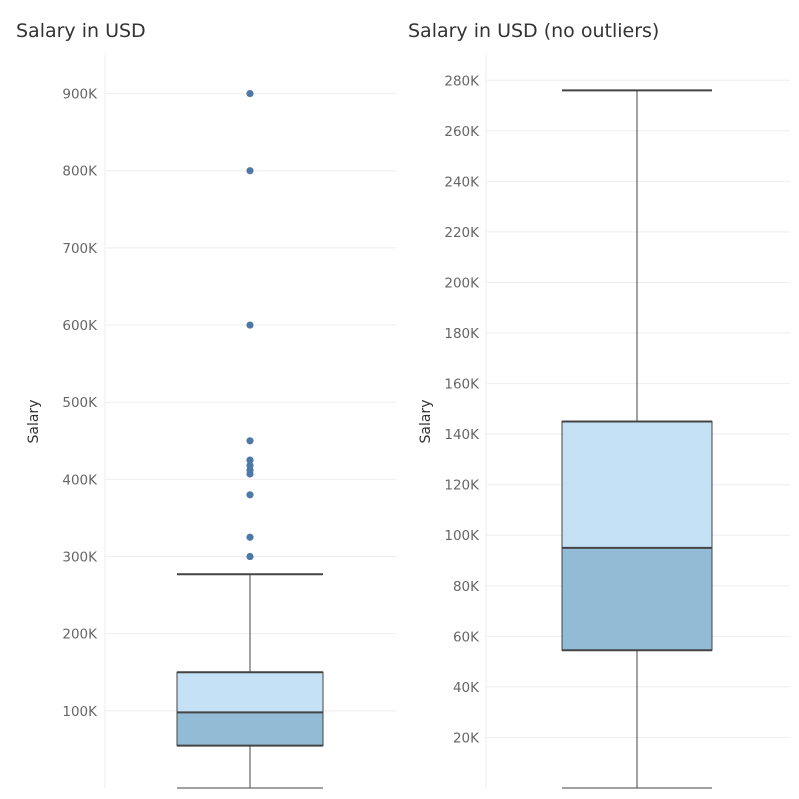  I want to click on y-tick-label: 300K, so click(80, 558).